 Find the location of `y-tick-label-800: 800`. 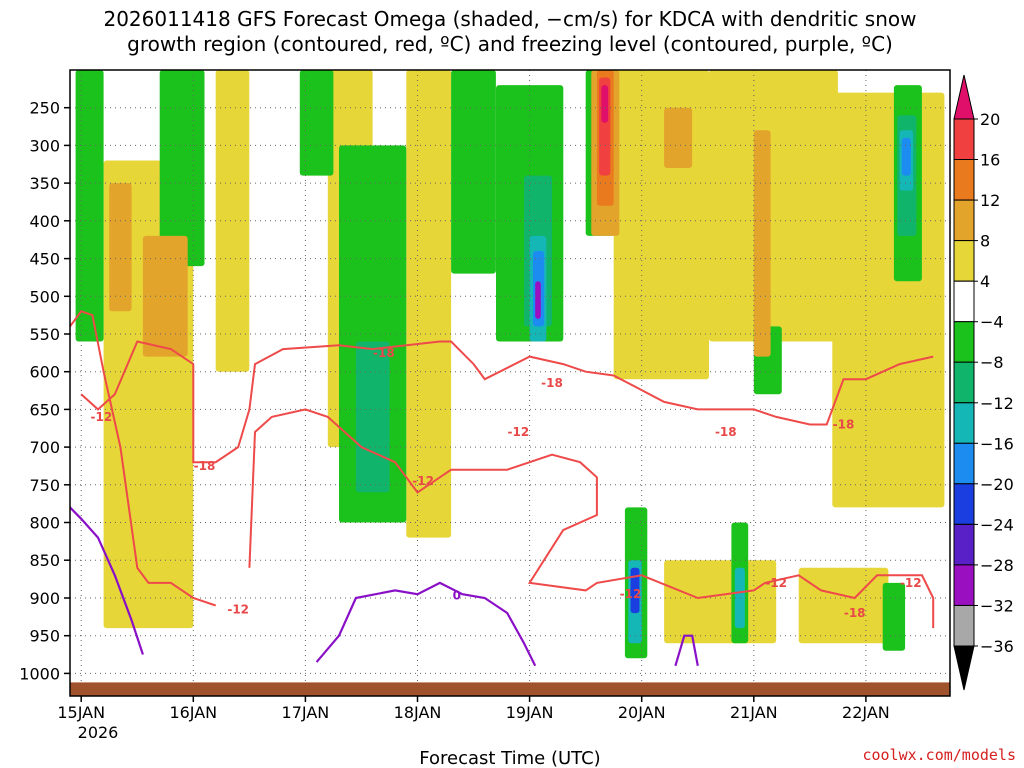

y-tick-label-800: 800 is located at coordinates (44, 523).